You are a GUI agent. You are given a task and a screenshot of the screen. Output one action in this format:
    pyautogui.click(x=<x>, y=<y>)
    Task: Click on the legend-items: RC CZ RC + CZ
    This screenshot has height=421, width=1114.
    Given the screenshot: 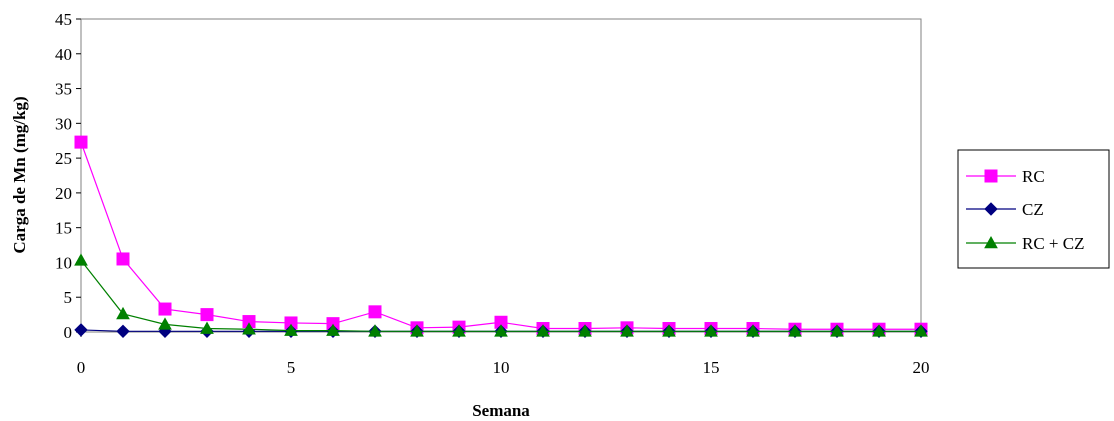 What is the action you would take?
    pyautogui.click(x=1025, y=210)
    